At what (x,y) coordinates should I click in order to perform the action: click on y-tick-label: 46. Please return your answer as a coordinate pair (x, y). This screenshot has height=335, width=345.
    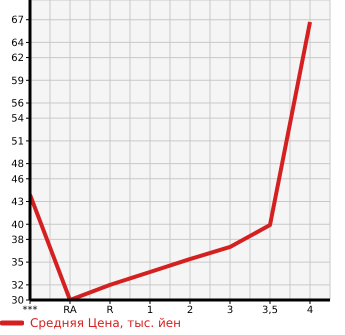
    Looking at the image, I should click on (17, 180).